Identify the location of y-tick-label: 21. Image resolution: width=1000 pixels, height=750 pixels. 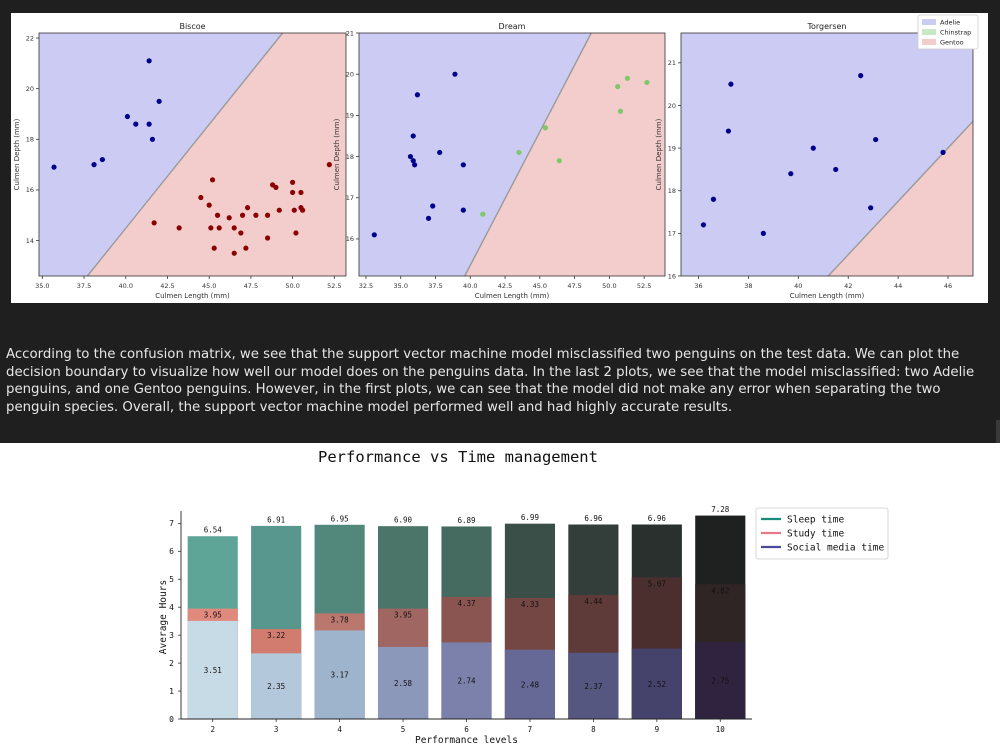
(672, 63).